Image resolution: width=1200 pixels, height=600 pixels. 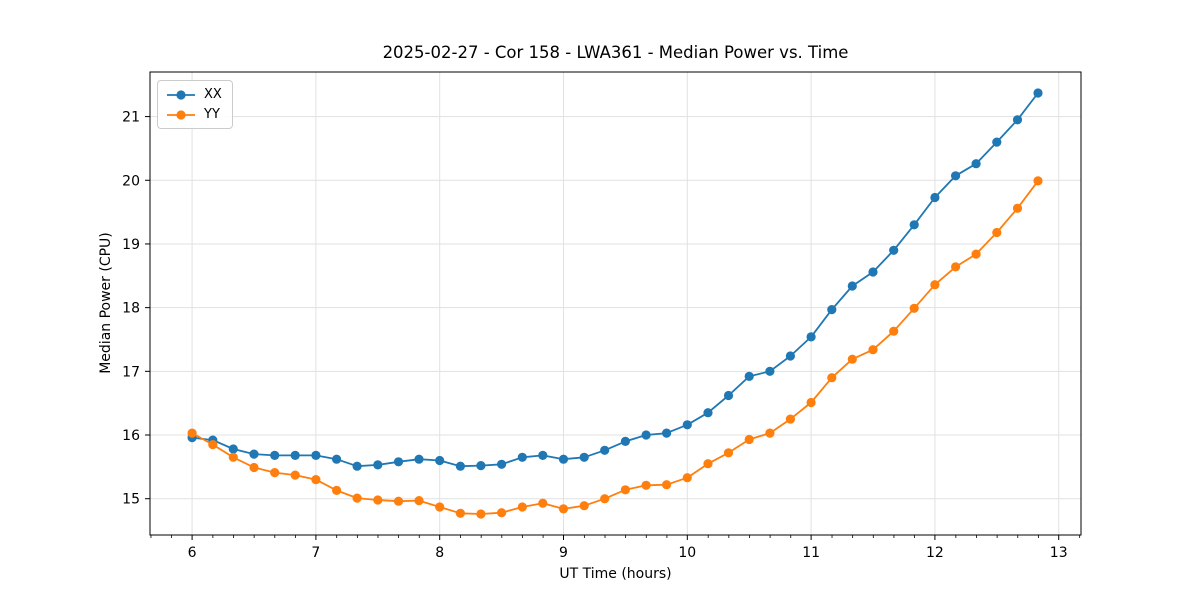 I want to click on legend-label-xx: XX, so click(x=213, y=94).